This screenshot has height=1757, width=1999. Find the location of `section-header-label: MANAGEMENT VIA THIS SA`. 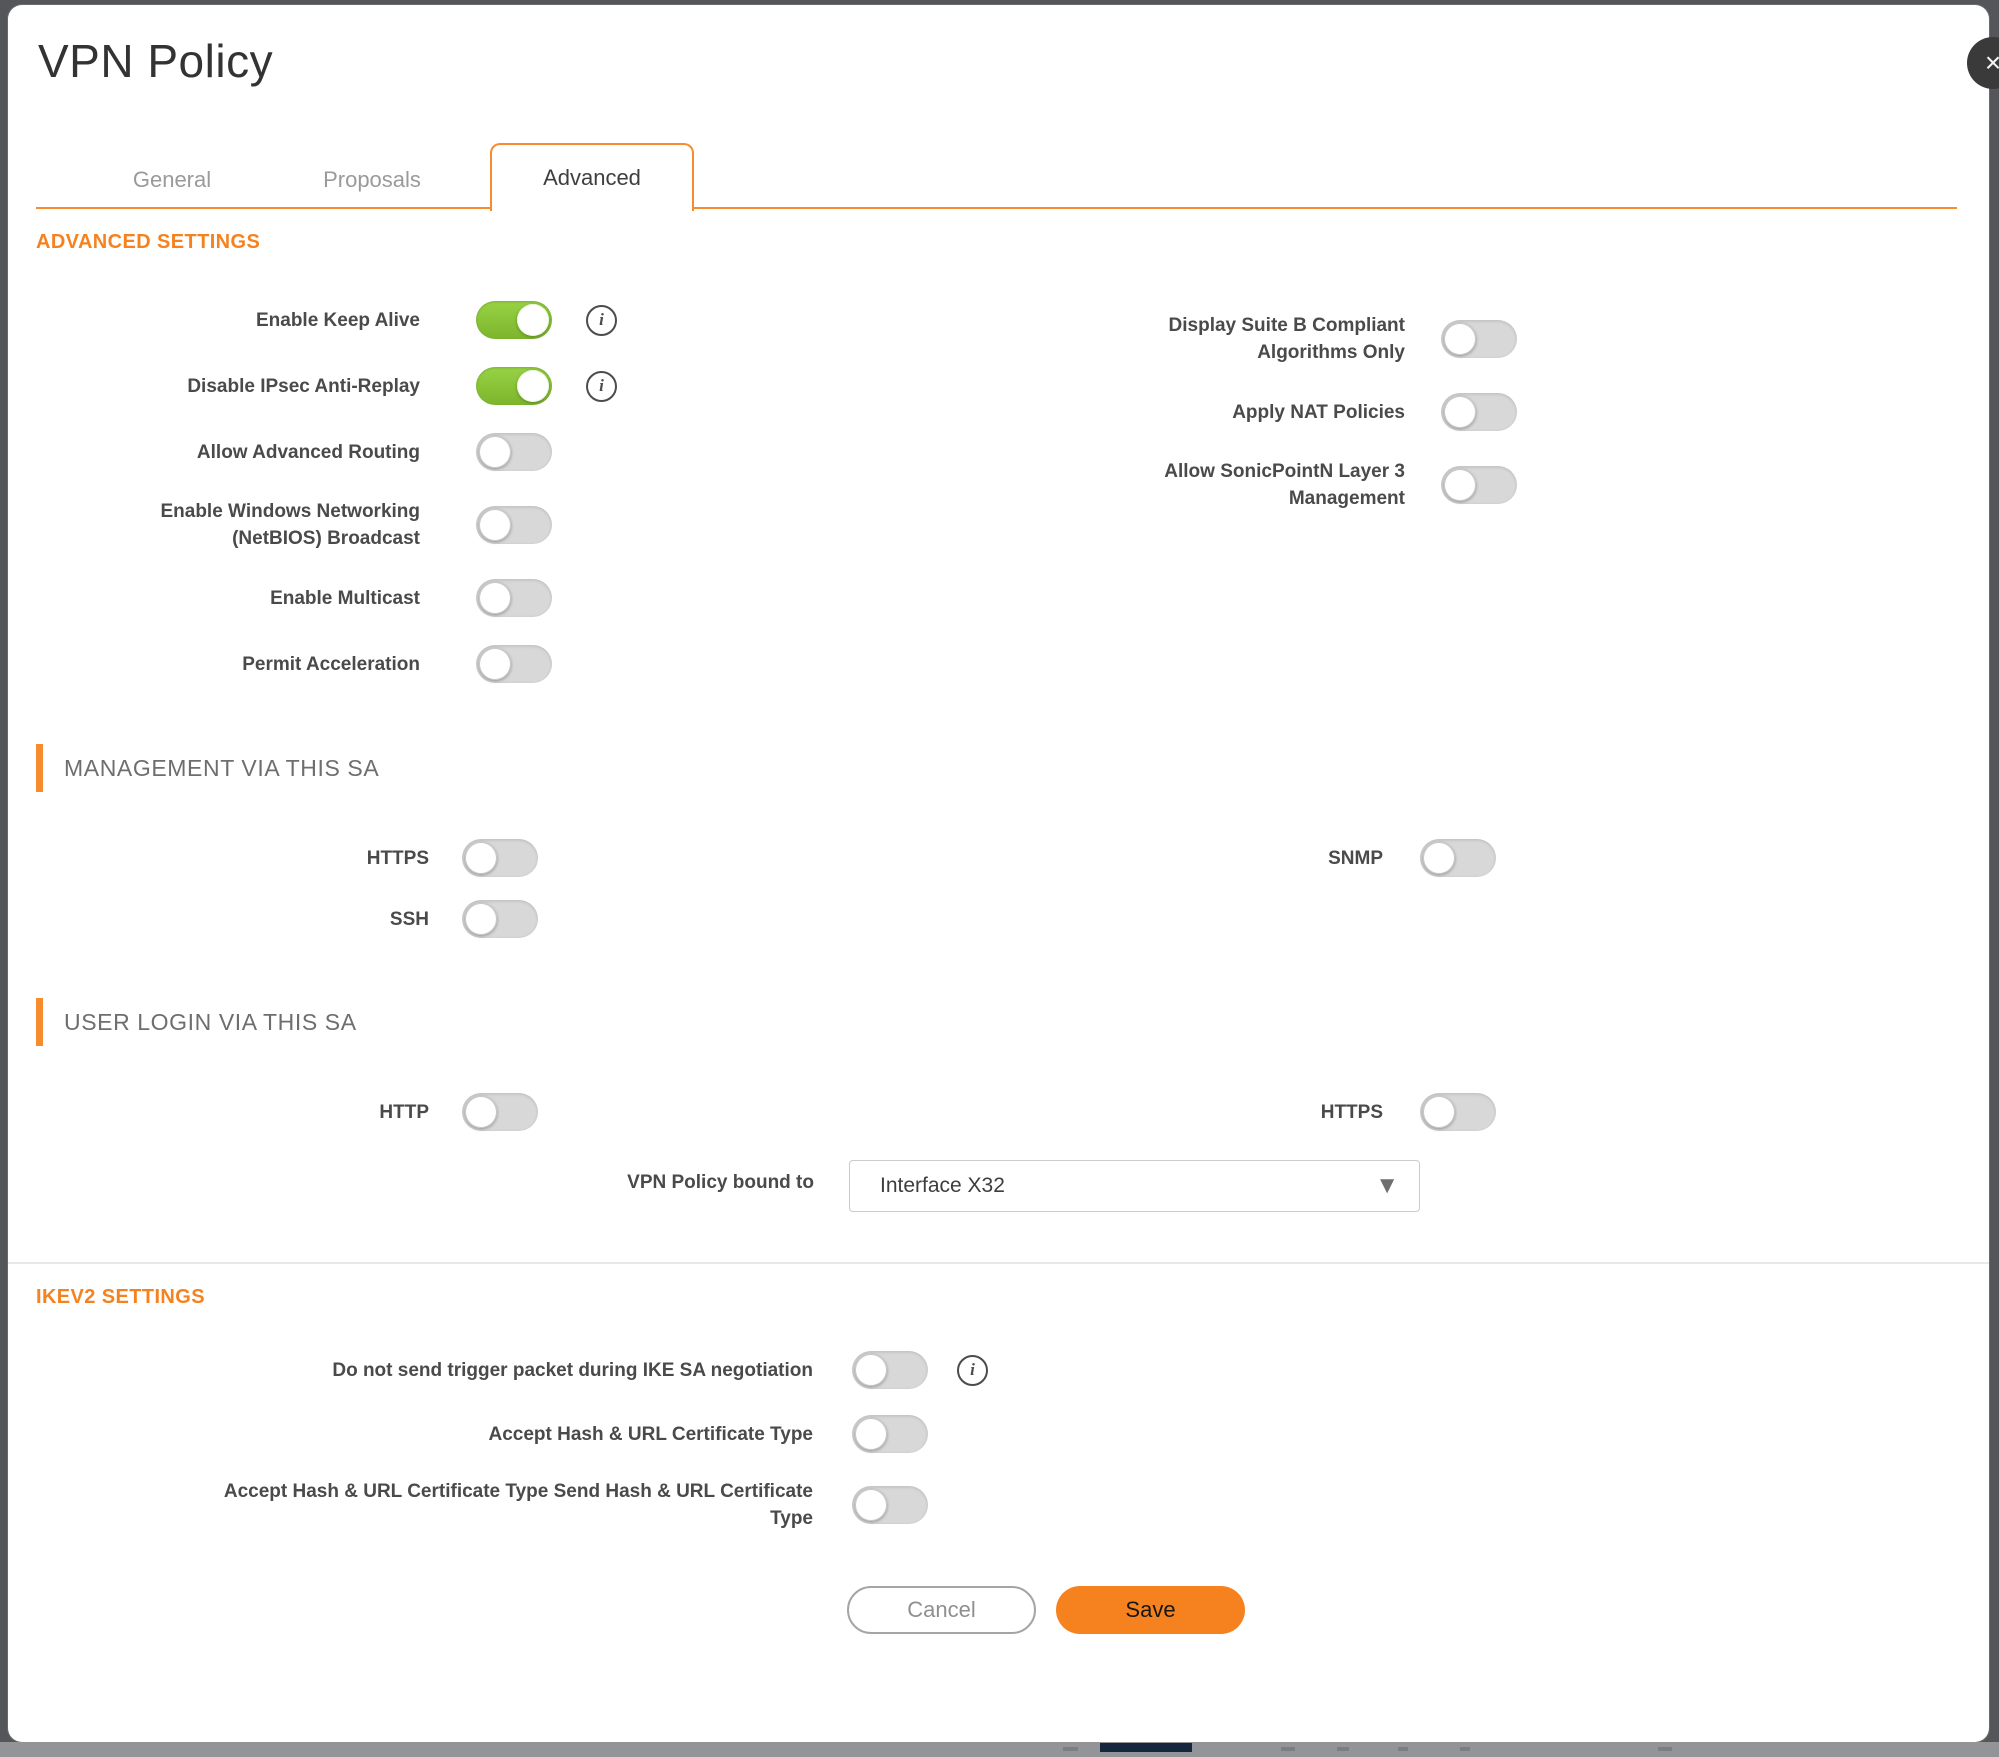

section-header-label: MANAGEMENT VIA THIS SA is located at coordinates (222, 767).